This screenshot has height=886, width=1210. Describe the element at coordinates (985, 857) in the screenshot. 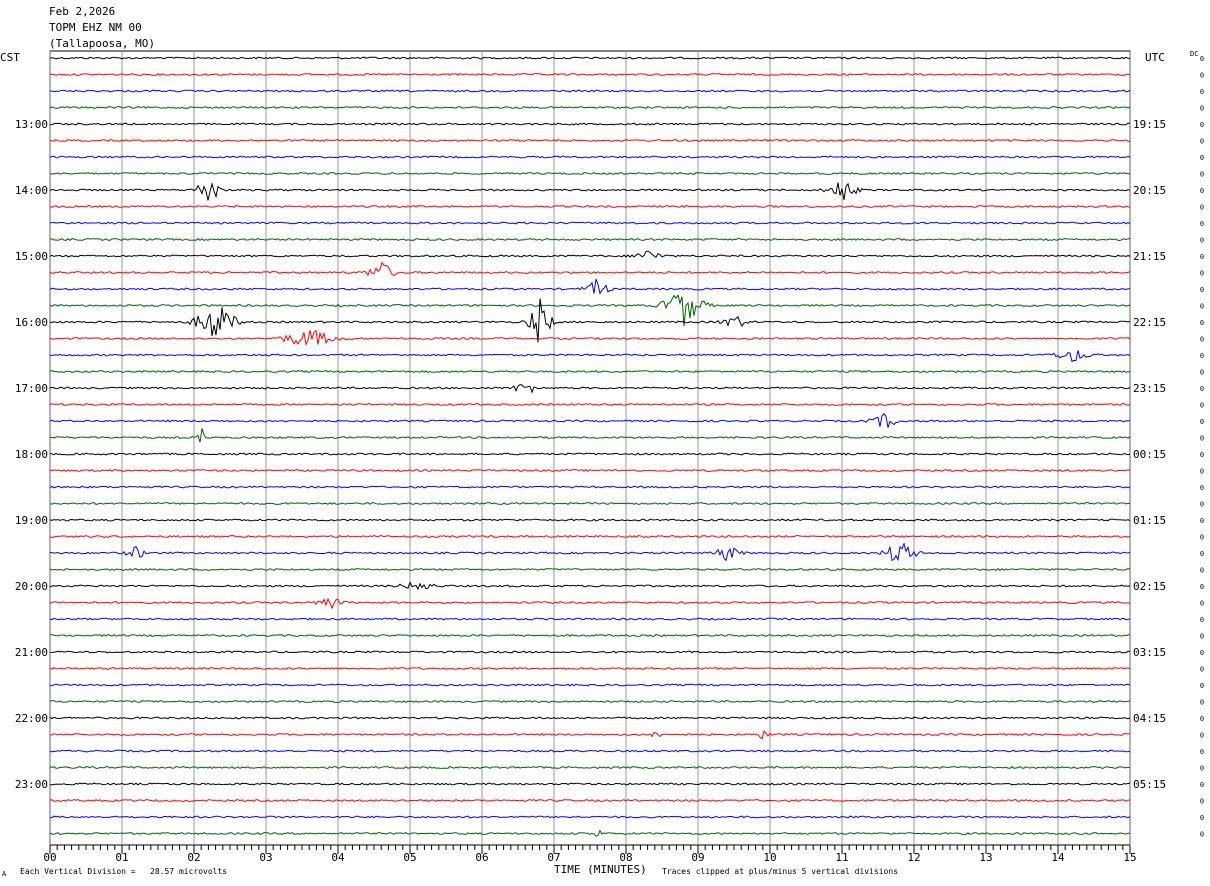

I see `x-tick-label: 13` at that location.